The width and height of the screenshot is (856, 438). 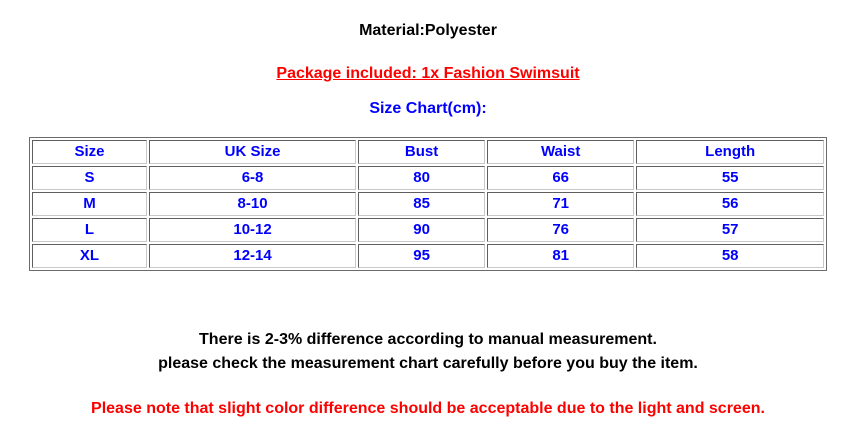 I want to click on size-table-cell: 56, so click(x=730, y=204).